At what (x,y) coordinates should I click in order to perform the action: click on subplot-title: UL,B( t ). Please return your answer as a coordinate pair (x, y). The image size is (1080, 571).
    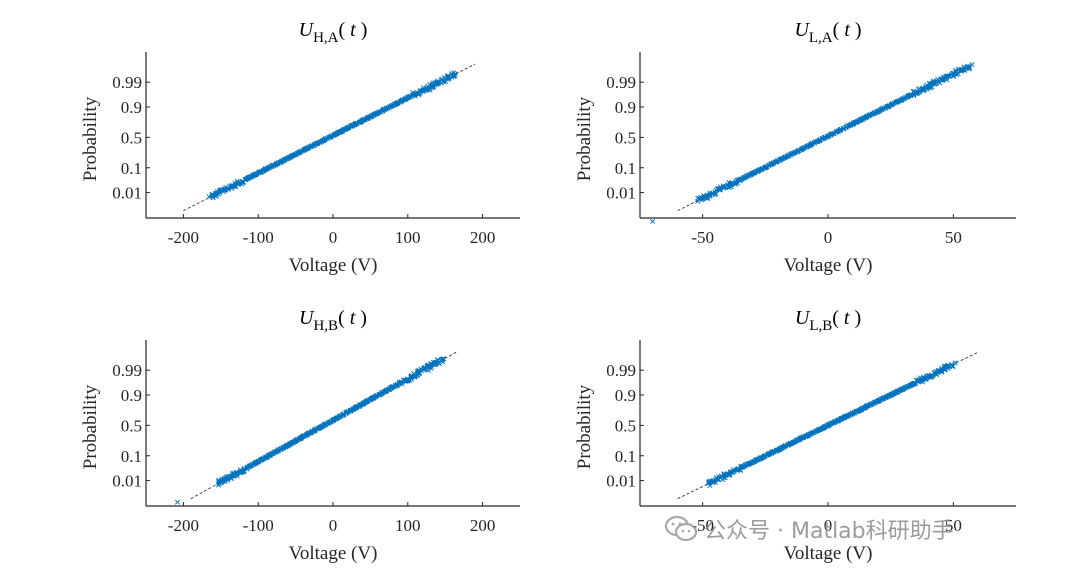
    Looking at the image, I should click on (828, 320).